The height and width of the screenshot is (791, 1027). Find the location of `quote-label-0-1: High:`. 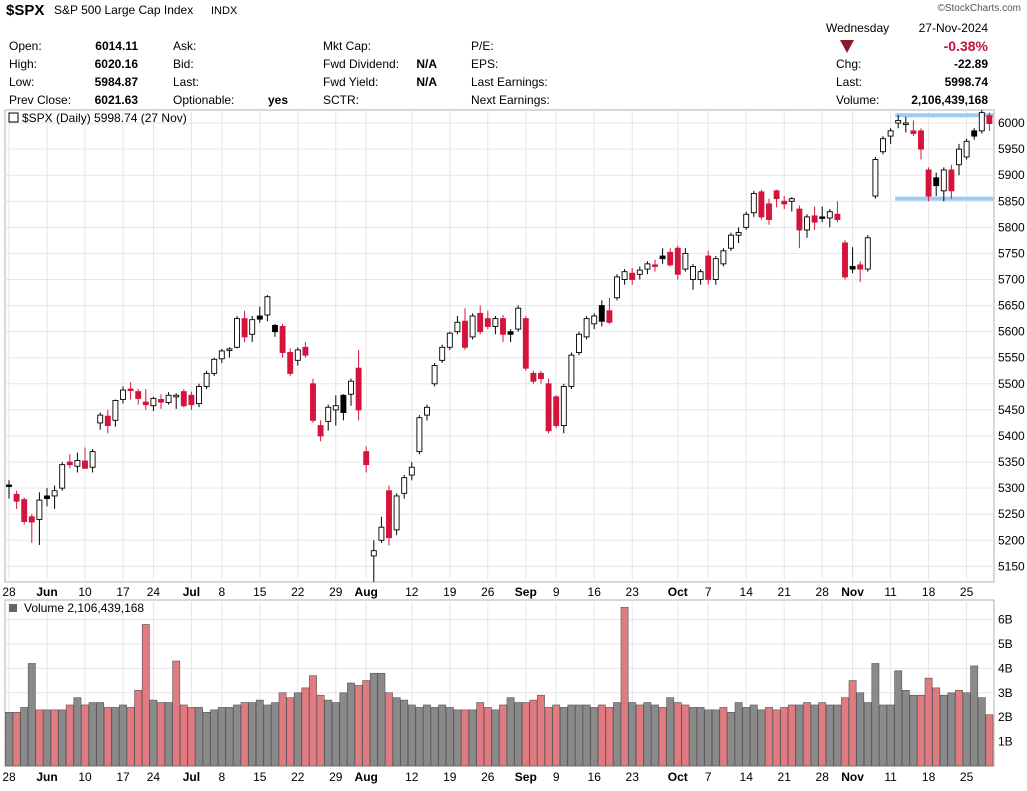

quote-label-0-1: High: is located at coordinates (23, 64).